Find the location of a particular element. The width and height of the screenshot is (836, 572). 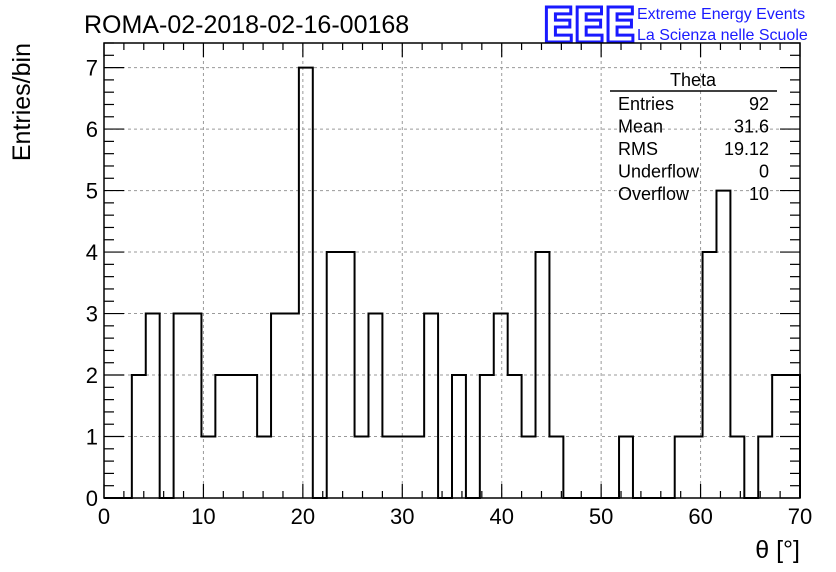

y-tick-label: 1 is located at coordinates (92, 437).